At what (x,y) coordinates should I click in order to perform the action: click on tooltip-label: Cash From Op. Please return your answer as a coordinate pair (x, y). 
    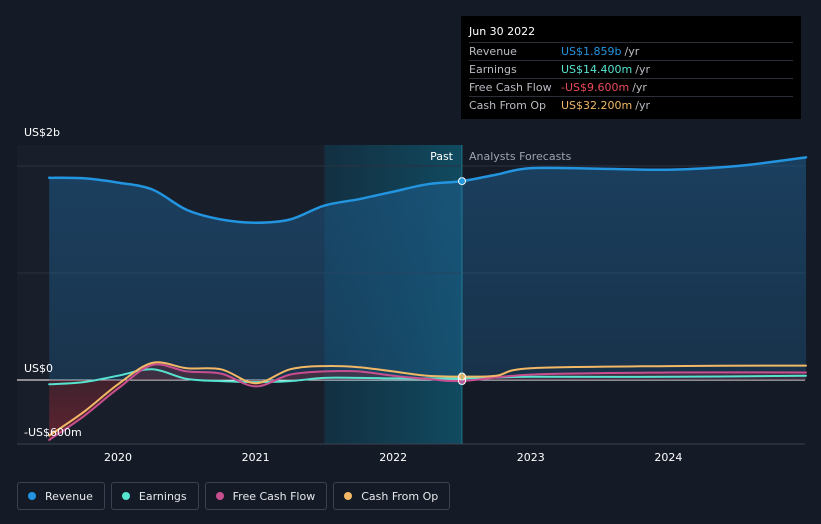
    Looking at the image, I should click on (508, 105).